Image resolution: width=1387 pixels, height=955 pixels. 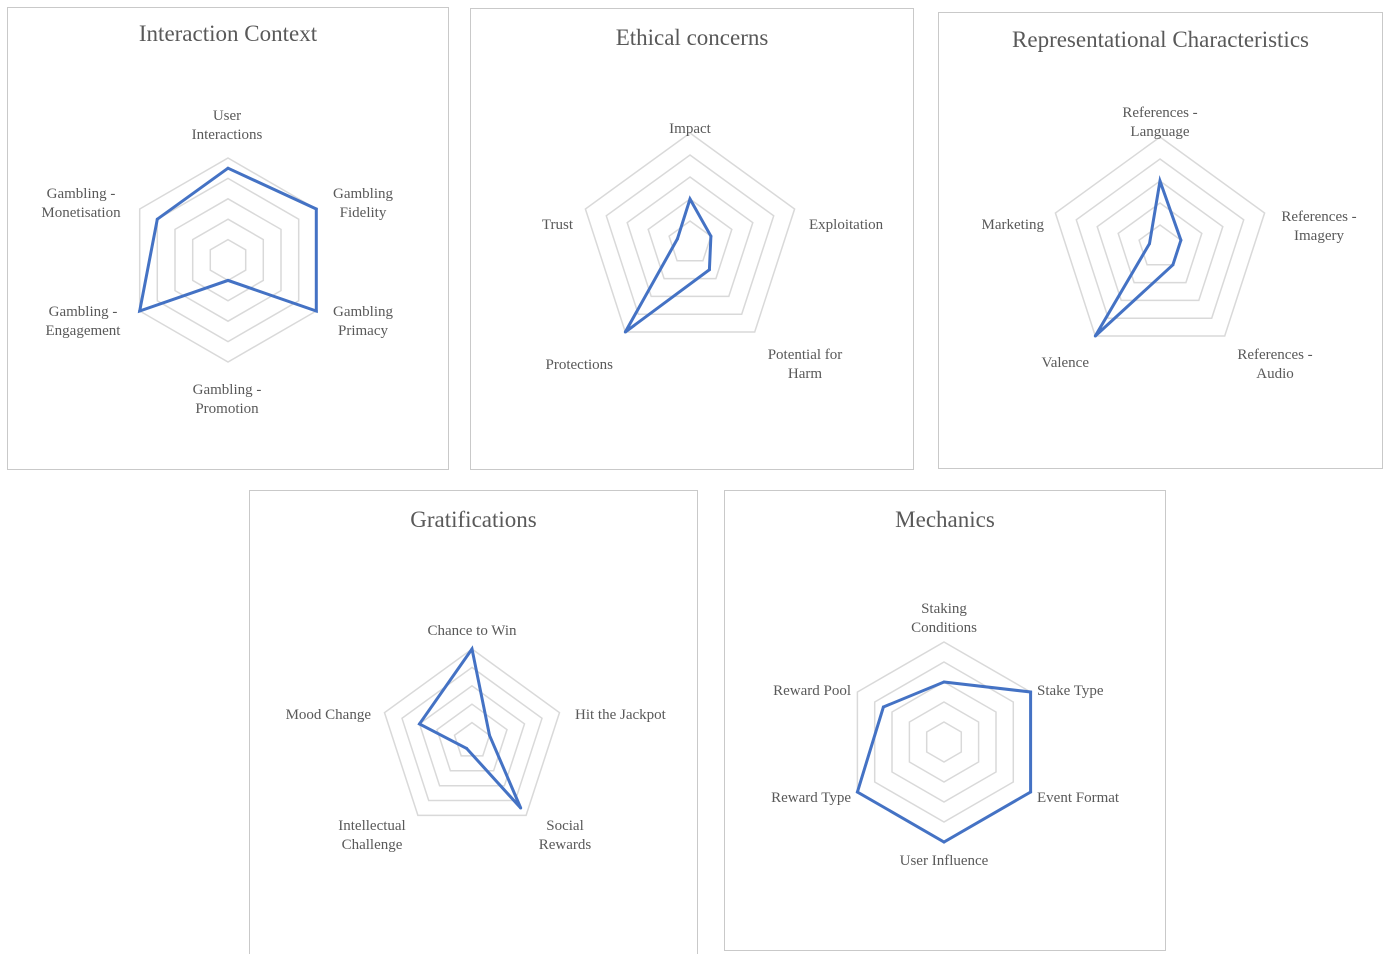 What do you see at coordinates (1070, 691) in the screenshot?
I see `axis-label-stake-type: Stake Type` at bounding box center [1070, 691].